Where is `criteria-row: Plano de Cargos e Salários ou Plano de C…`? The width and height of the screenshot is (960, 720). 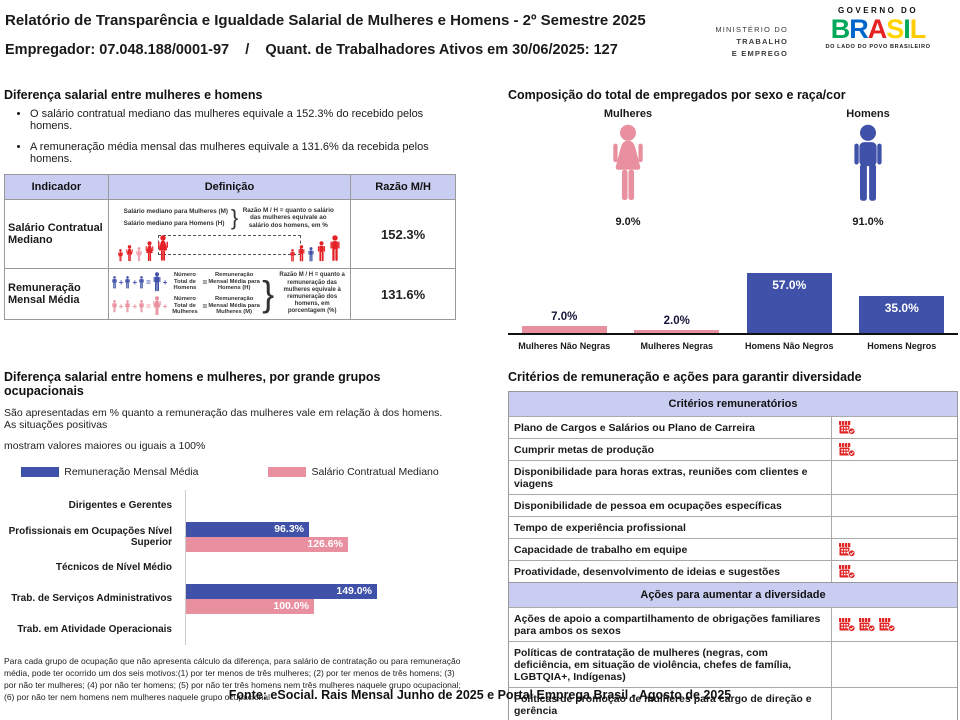 criteria-row: Plano de Cargos e Salários ou Plano de C… is located at coordinates (733, 427).